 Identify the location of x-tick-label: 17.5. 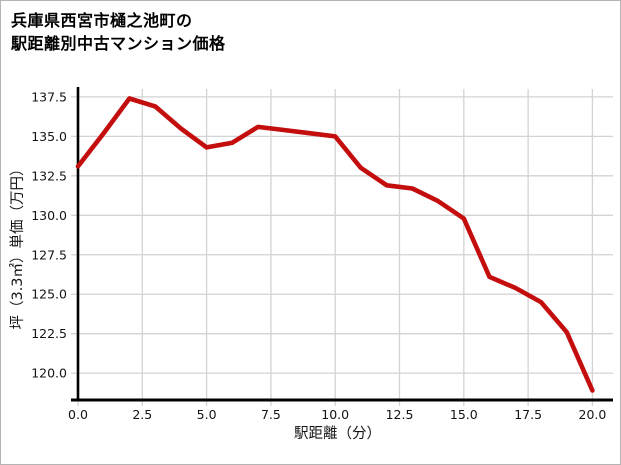
(528, 414).